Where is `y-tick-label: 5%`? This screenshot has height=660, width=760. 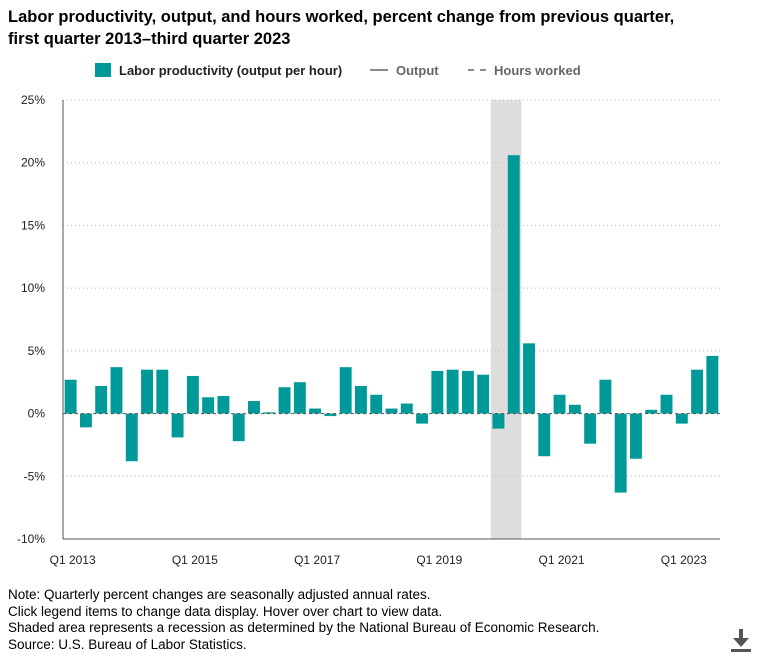
y-tick-label: 5% is located at coordinates (37, 351).